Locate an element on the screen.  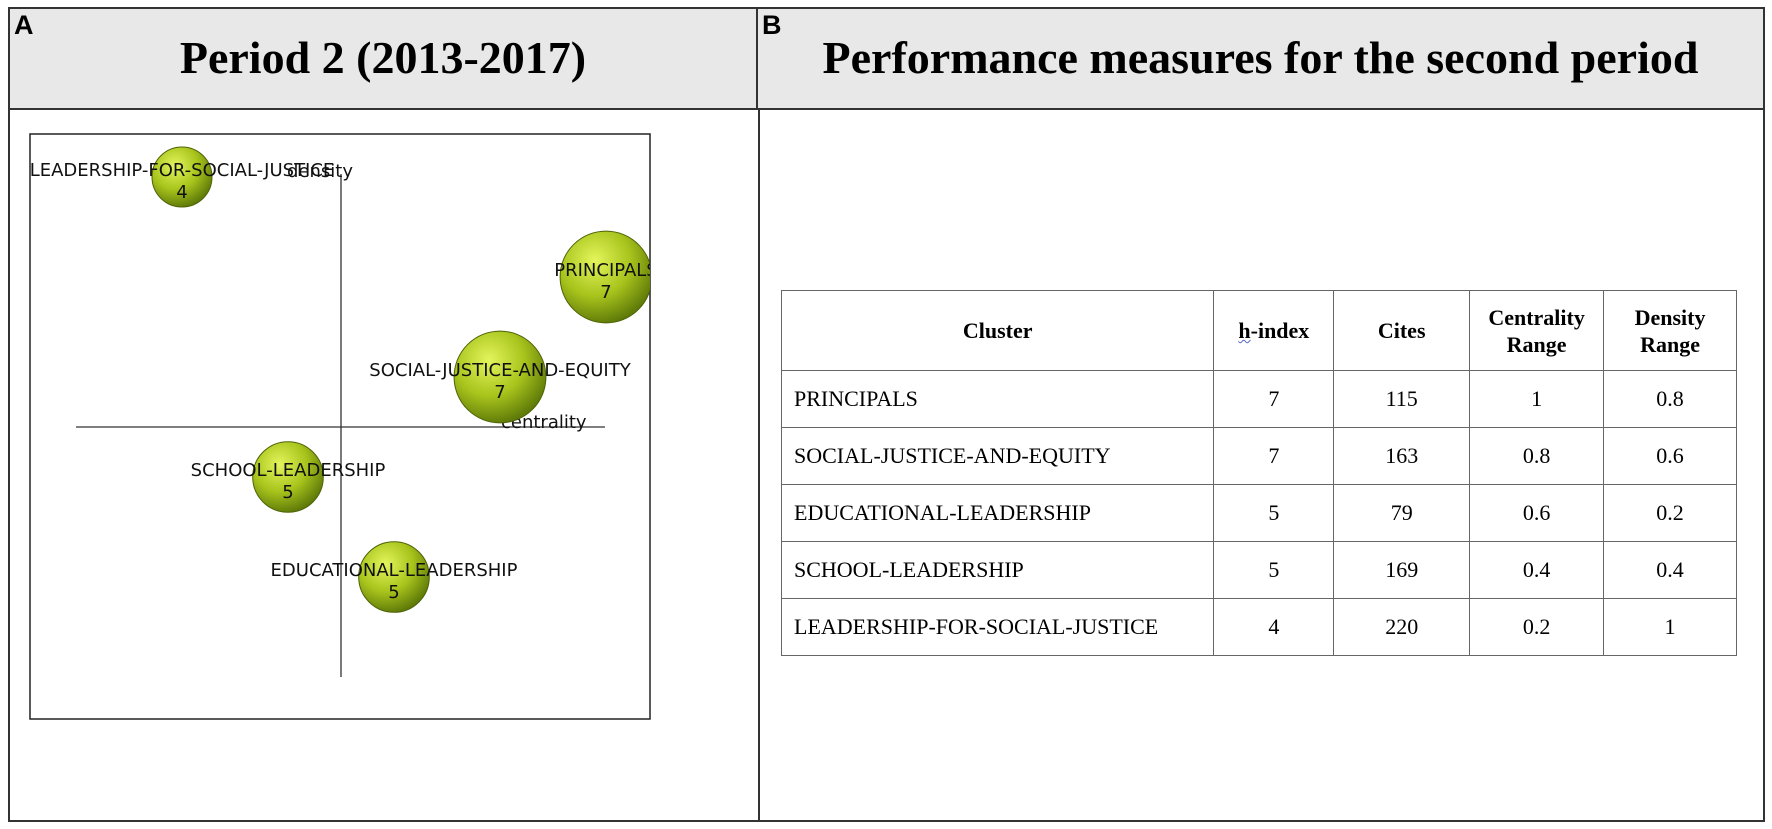
bubble-label: EDUCATIONAL-LEADERSHIP is located at coordinates (394, 570).